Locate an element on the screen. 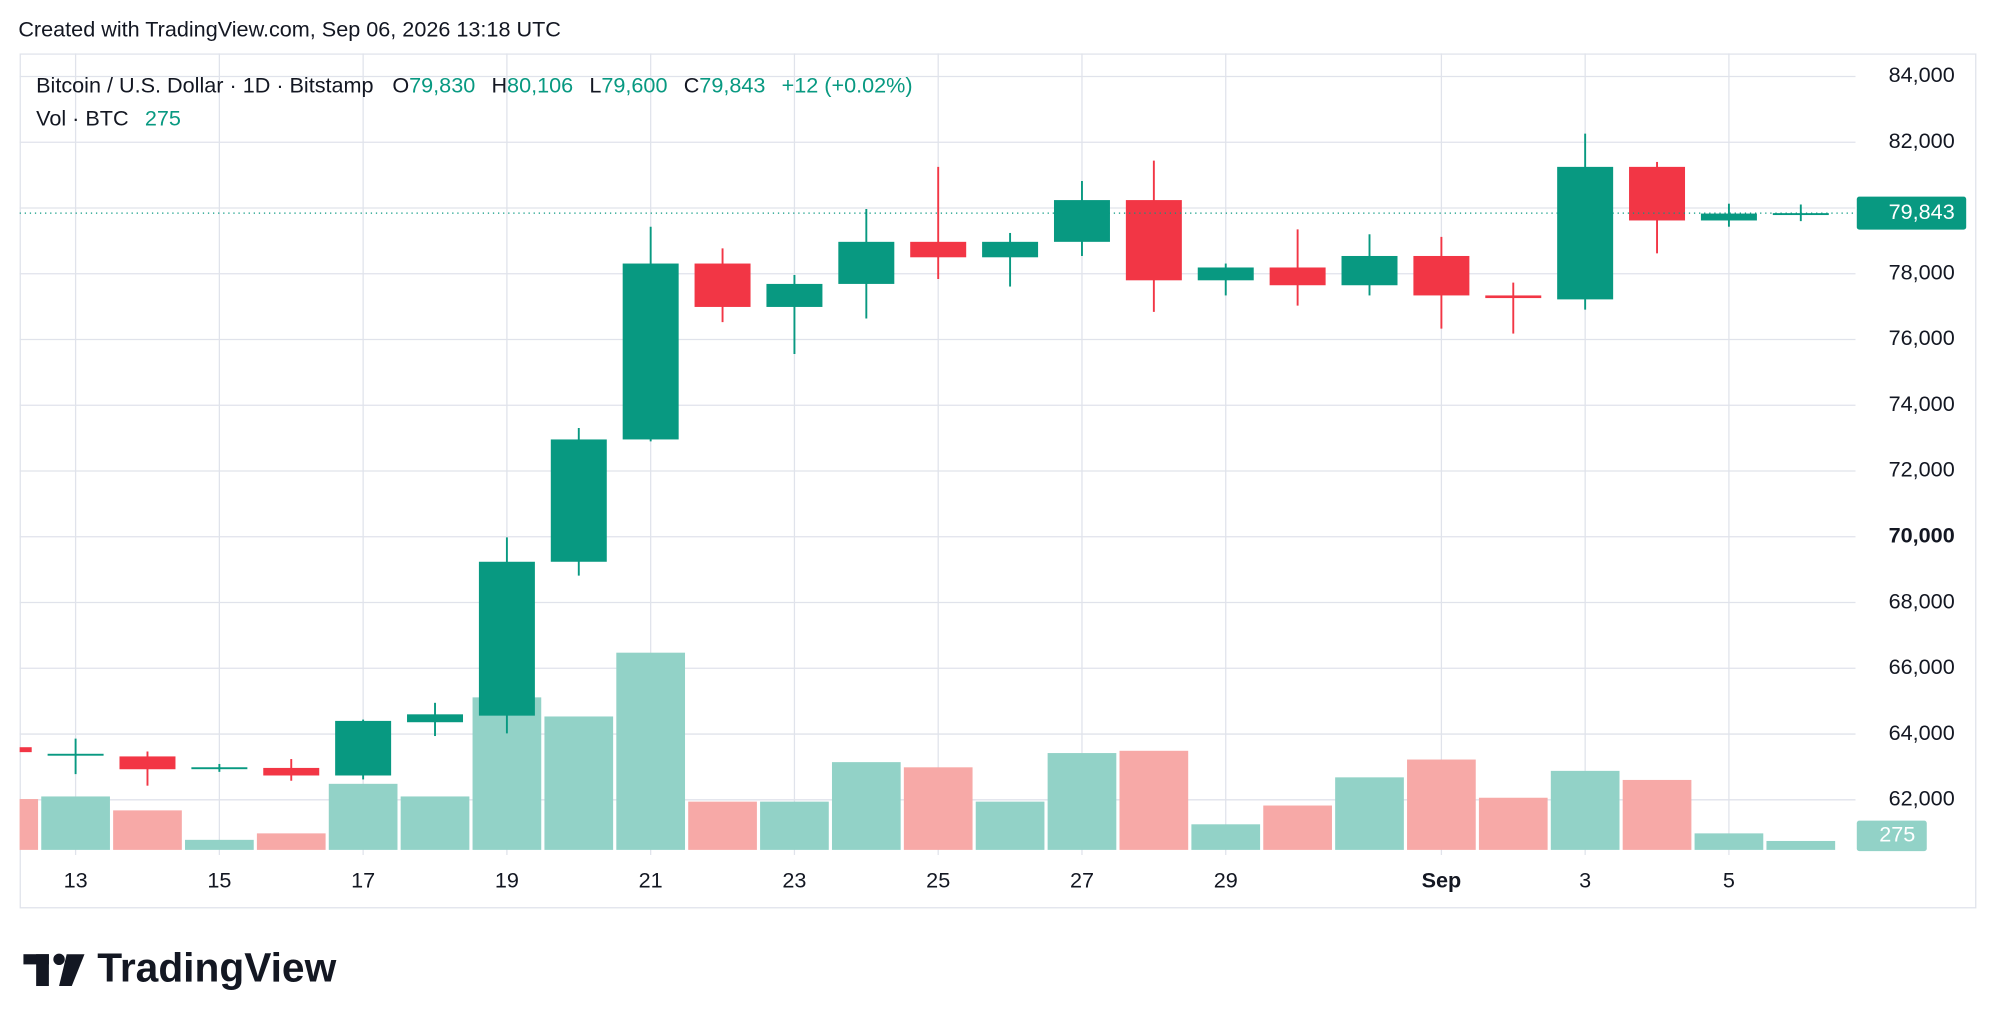 Image resolution: width=1996 pixels, height=1028 pixels. legend-value: 79,830 is located at coordinates (442, 84).